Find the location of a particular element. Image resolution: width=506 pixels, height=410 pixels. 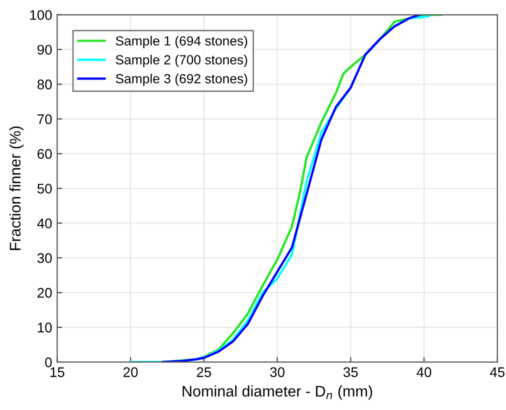

x-tick-label: 30 is located at coordinates (277, 372).